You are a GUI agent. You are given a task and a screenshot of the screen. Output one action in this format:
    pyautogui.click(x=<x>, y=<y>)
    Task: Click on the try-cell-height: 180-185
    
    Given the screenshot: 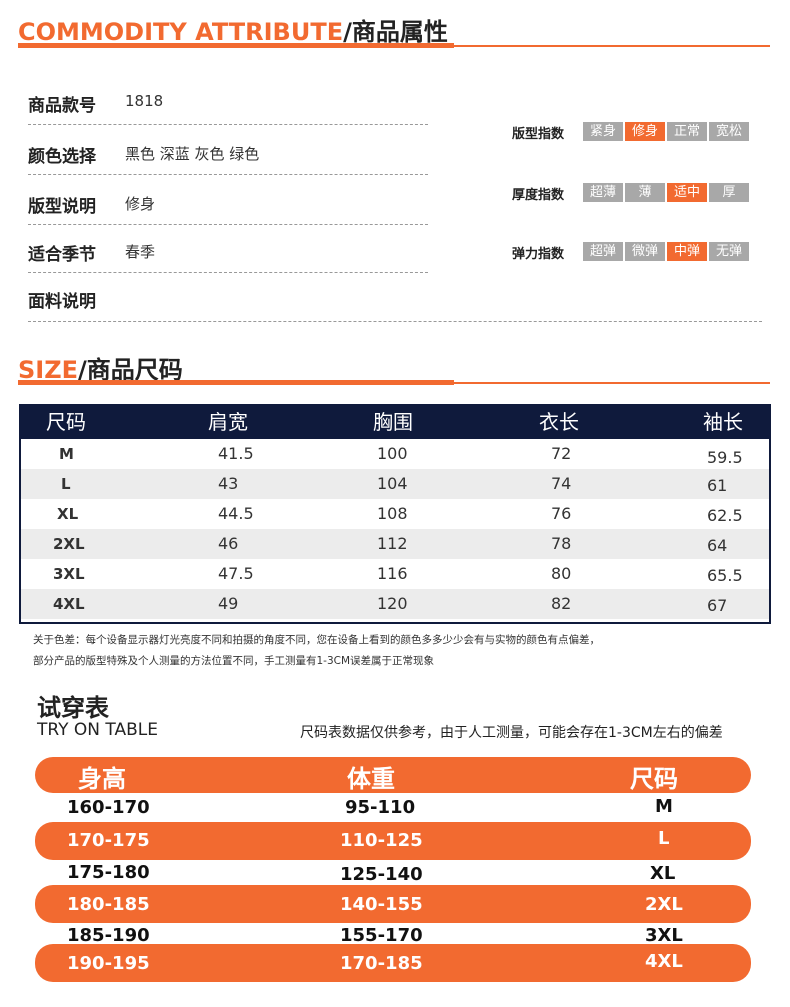 What is the action you would take?
    pyautogui.click(x=108, y=904)
    